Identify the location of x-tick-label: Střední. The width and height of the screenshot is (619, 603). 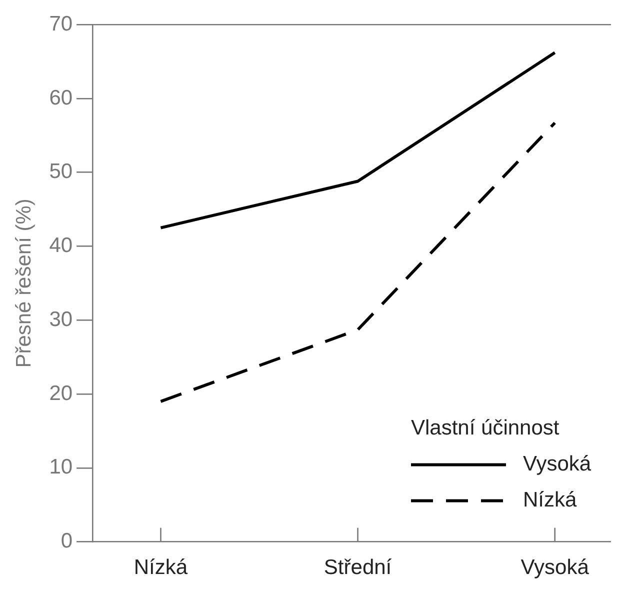
(358, 568).